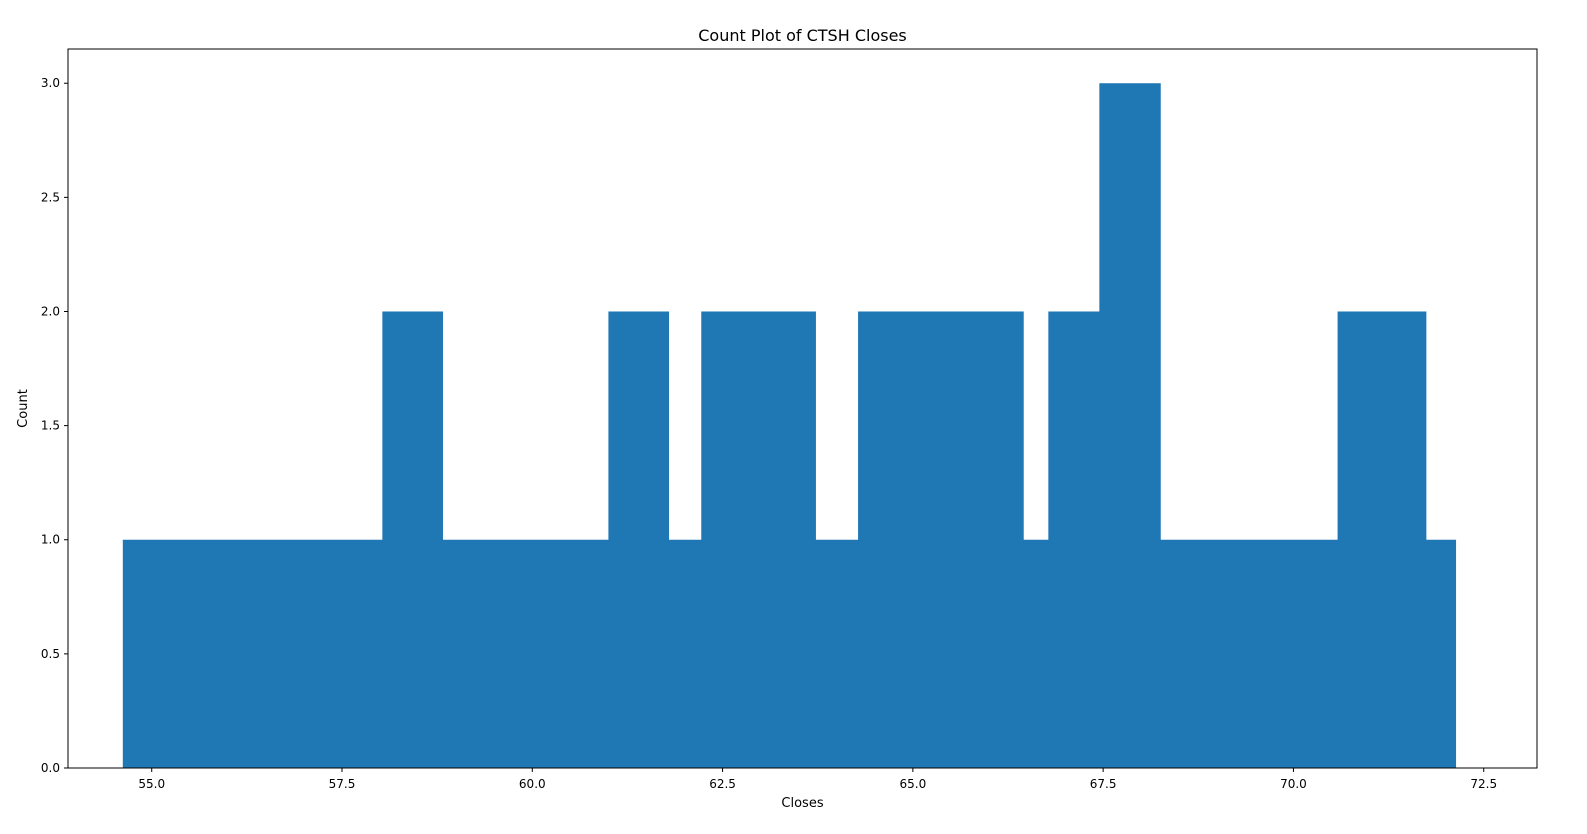  Describe the element at coordinates (342, 784) in the screenshot. I see `x-tick-label-1: 57.5` at that location.